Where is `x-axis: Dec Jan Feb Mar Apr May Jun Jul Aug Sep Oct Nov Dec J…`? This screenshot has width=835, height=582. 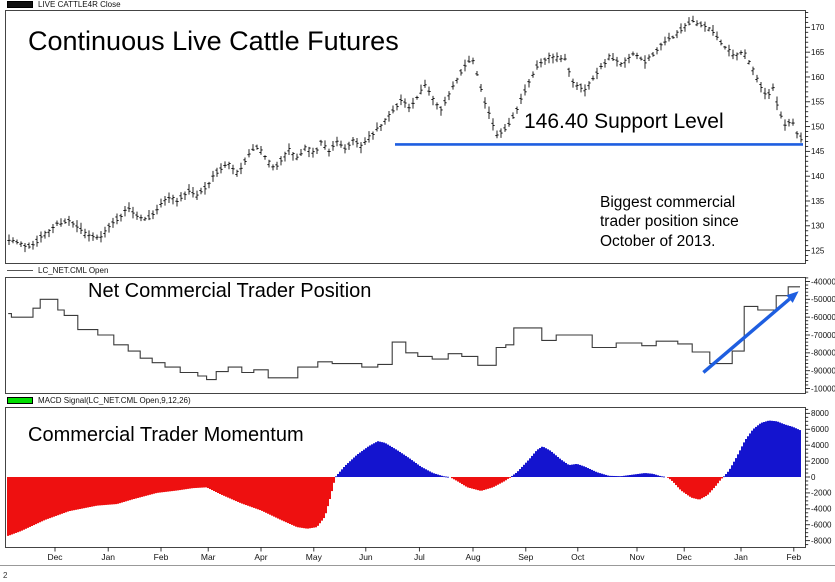
x-axis: Dec Jan Feb Mar Apr May Jun Jul Aug Sep Oct Nov Dec J… is located at coordinates (424, 554).